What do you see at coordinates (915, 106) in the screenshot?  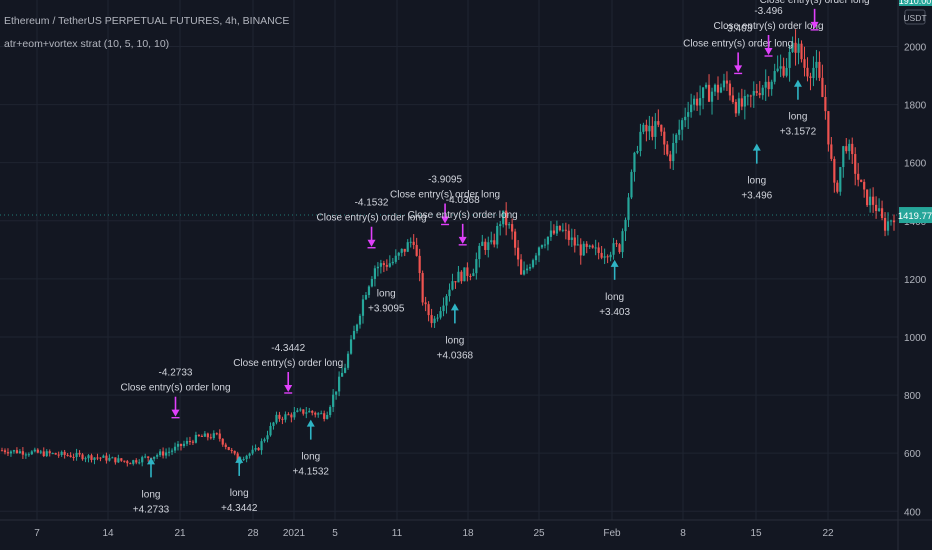 I see `y-tick-label: 1800` at bounding box center [915, 106].